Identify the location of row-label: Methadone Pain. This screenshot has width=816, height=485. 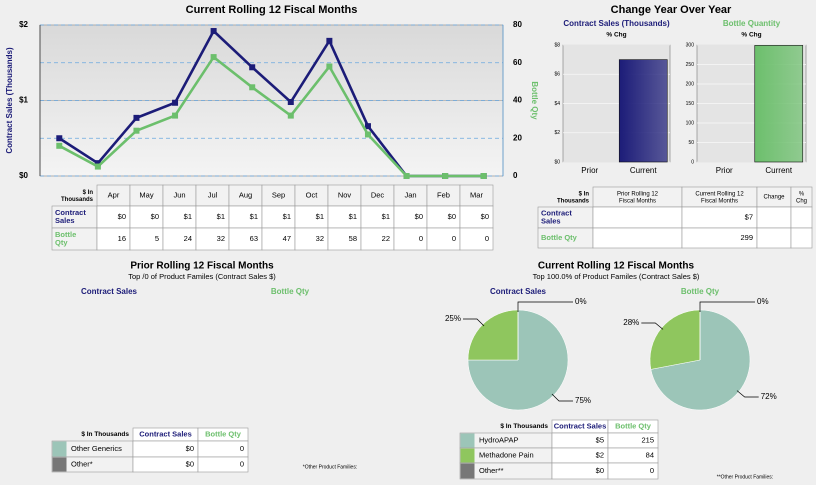
(506, 454).